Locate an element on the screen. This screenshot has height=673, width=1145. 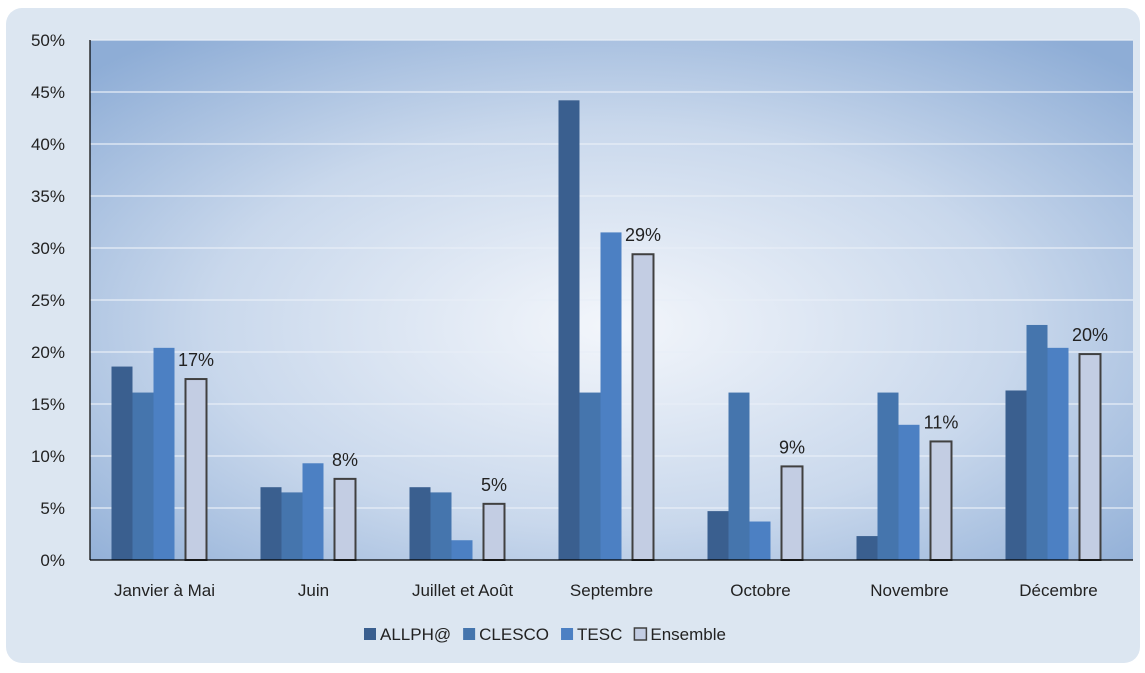
data-label: 17% is located at coordinates (196, 360).